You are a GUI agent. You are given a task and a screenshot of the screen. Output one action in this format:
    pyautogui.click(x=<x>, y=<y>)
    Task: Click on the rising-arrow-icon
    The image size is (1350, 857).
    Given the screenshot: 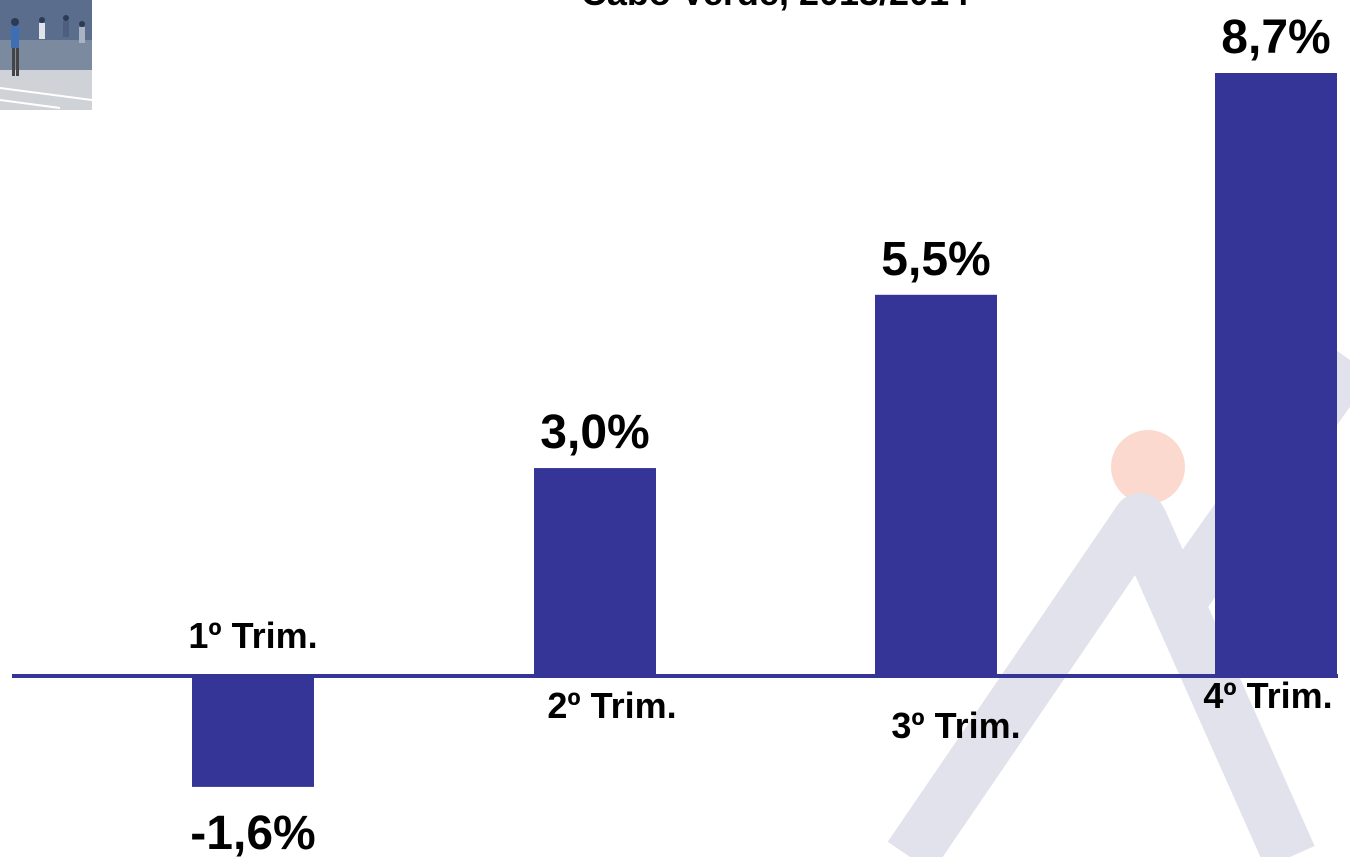 What is the action you would take?
    pyautogui.click(x=1101, y=675)
    